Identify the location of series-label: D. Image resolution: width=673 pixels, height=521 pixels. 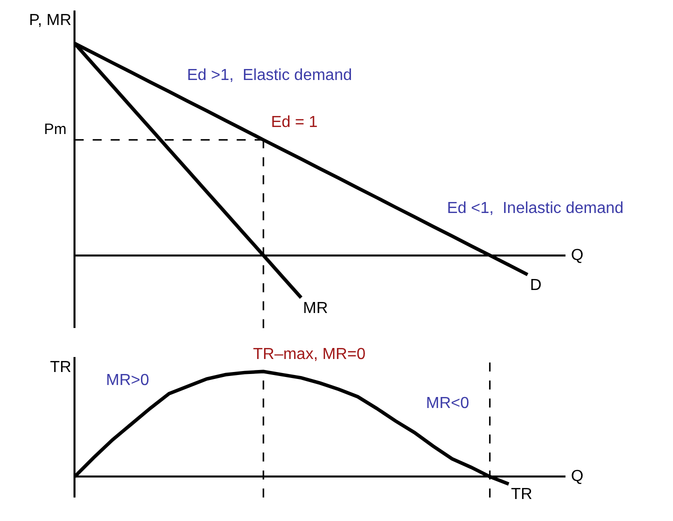
(536, 285).